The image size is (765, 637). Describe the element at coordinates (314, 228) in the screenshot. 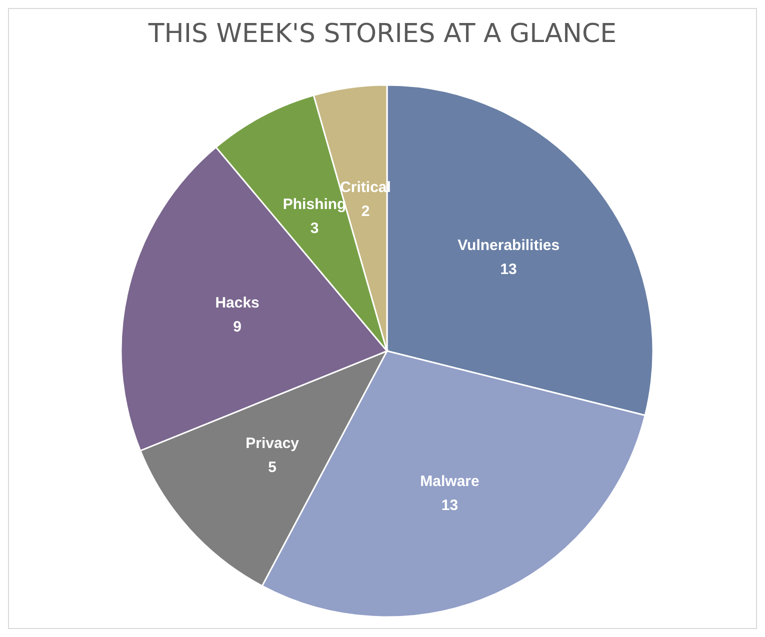

I see `data-label: 3` at that location.